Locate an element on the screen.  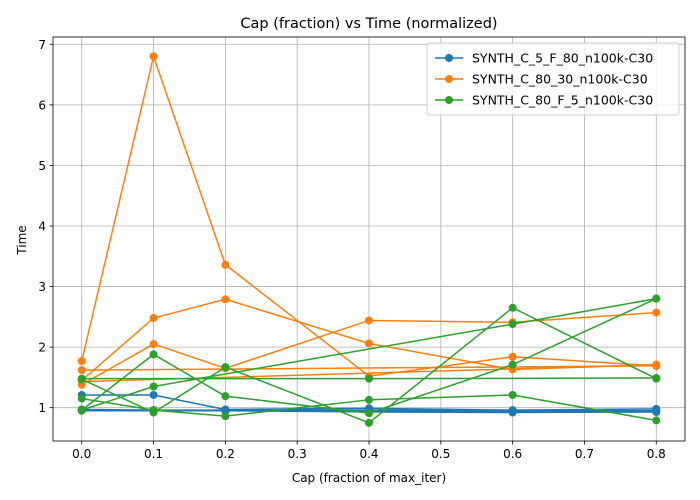
y-tick-label: 2 is located at coordinates (42, 348).